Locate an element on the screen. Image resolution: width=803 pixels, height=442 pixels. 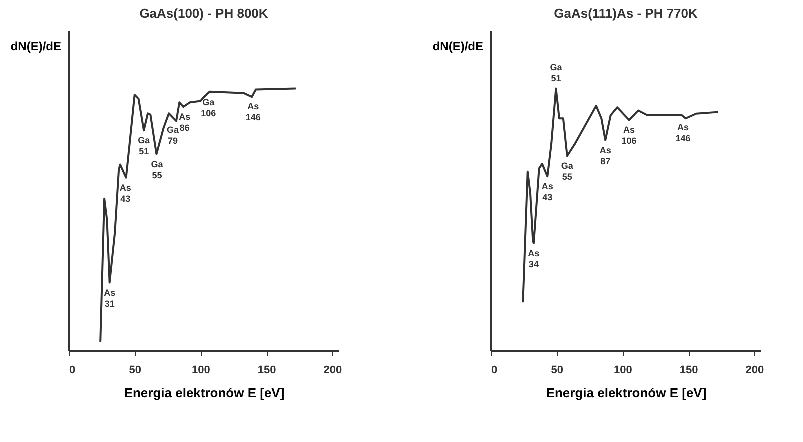
annotation: As 86 is located at coordinates (185, 123).